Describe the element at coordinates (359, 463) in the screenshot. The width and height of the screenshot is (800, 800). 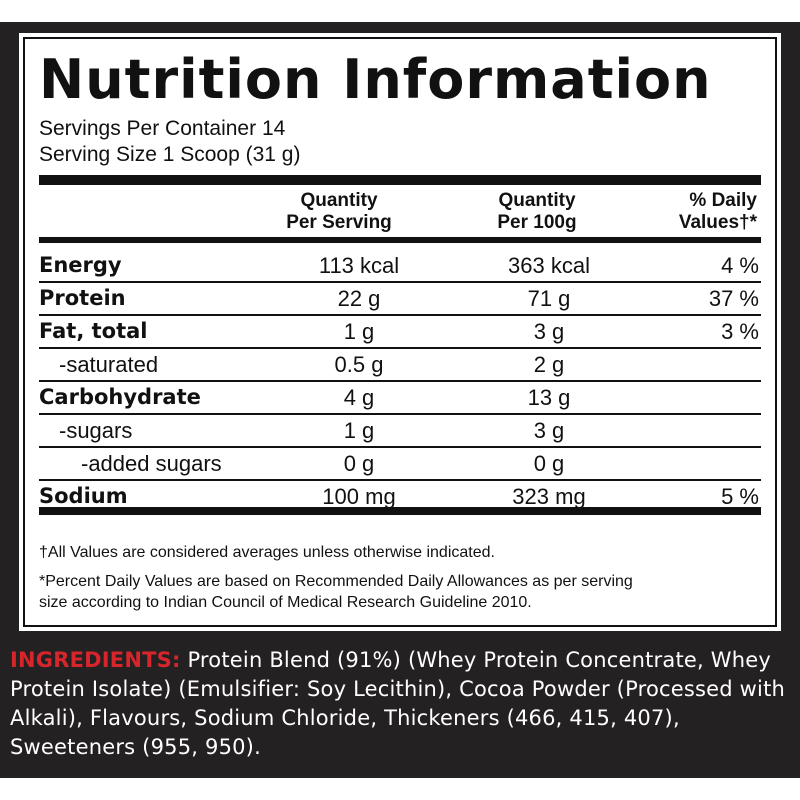
I see `value-per-serving: 0 g` at that location.